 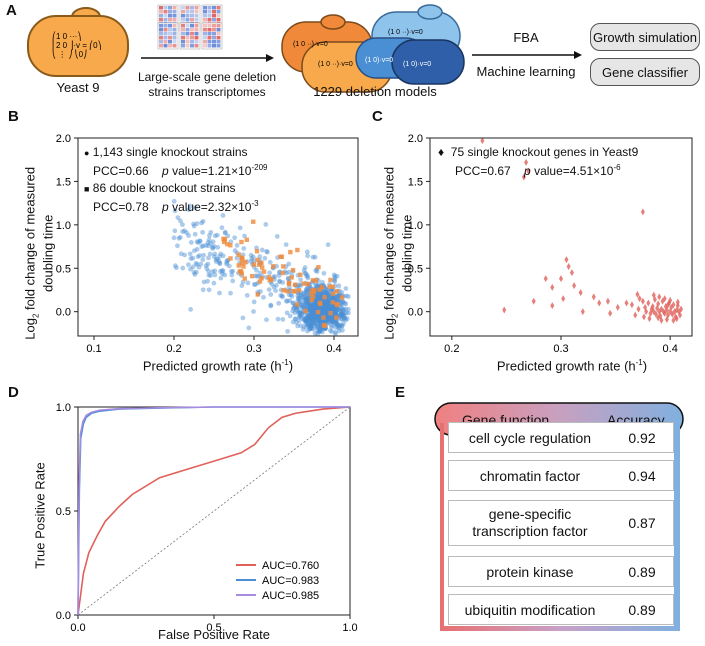 I want to click on x-tick-label: 0.3, so click(x=253, y=349).